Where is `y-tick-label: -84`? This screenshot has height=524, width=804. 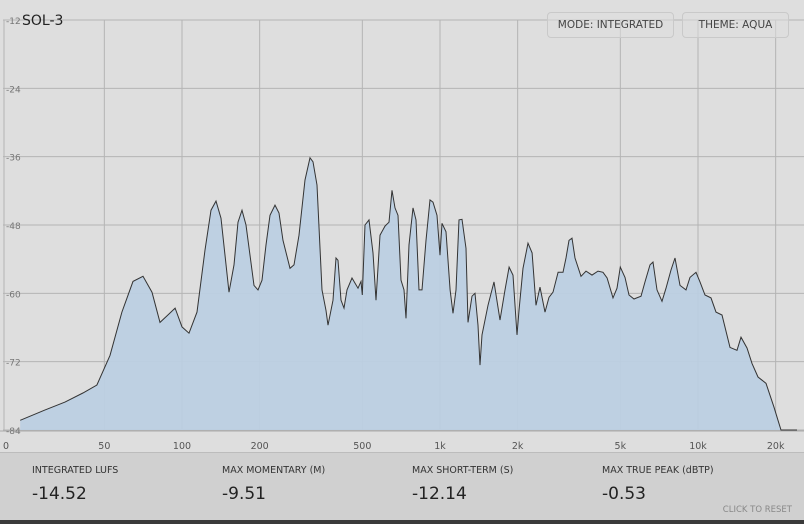 y-tick-label: -84 is located at coordinates (13, 432).